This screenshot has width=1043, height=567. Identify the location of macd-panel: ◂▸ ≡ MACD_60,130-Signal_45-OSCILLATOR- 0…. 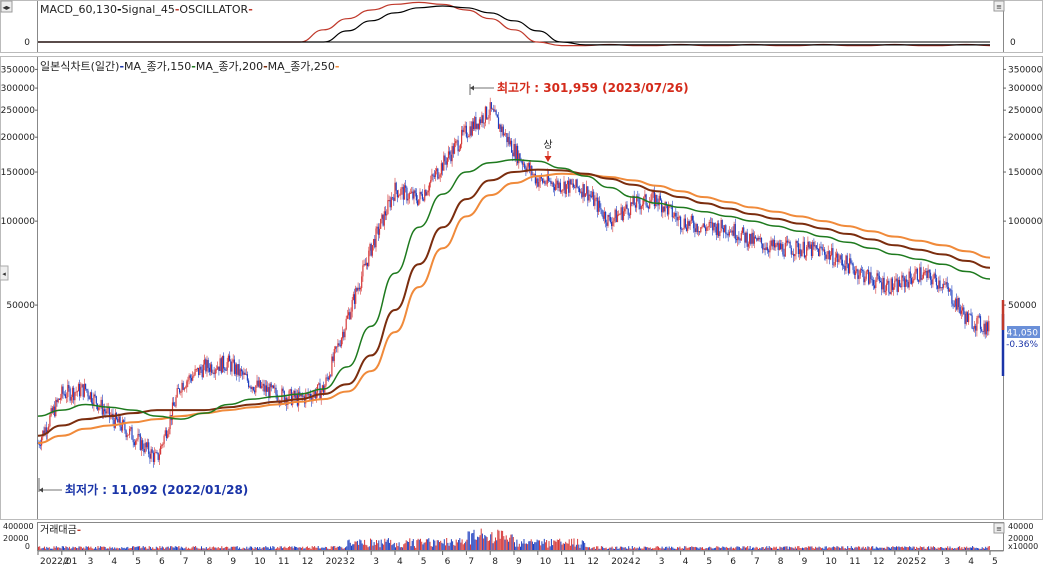
(521, 26).